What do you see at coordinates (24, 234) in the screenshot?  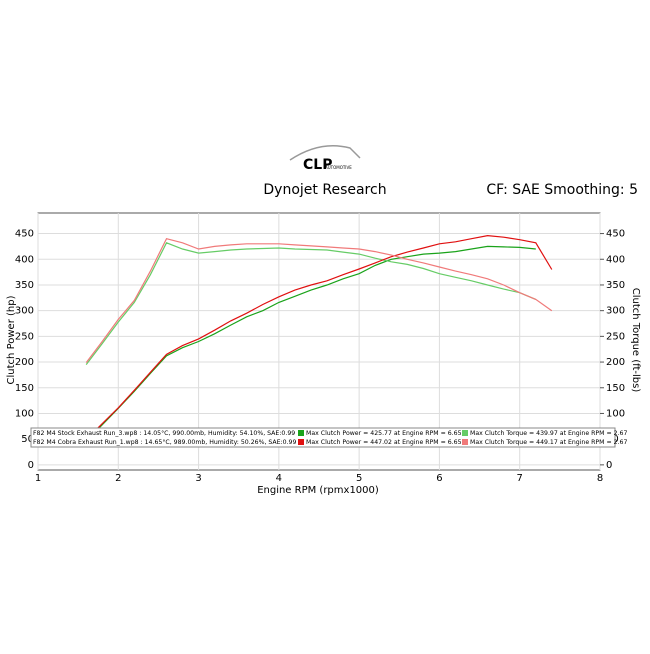 I see `y-tick-label: 450` at bounding box center [24, 234].